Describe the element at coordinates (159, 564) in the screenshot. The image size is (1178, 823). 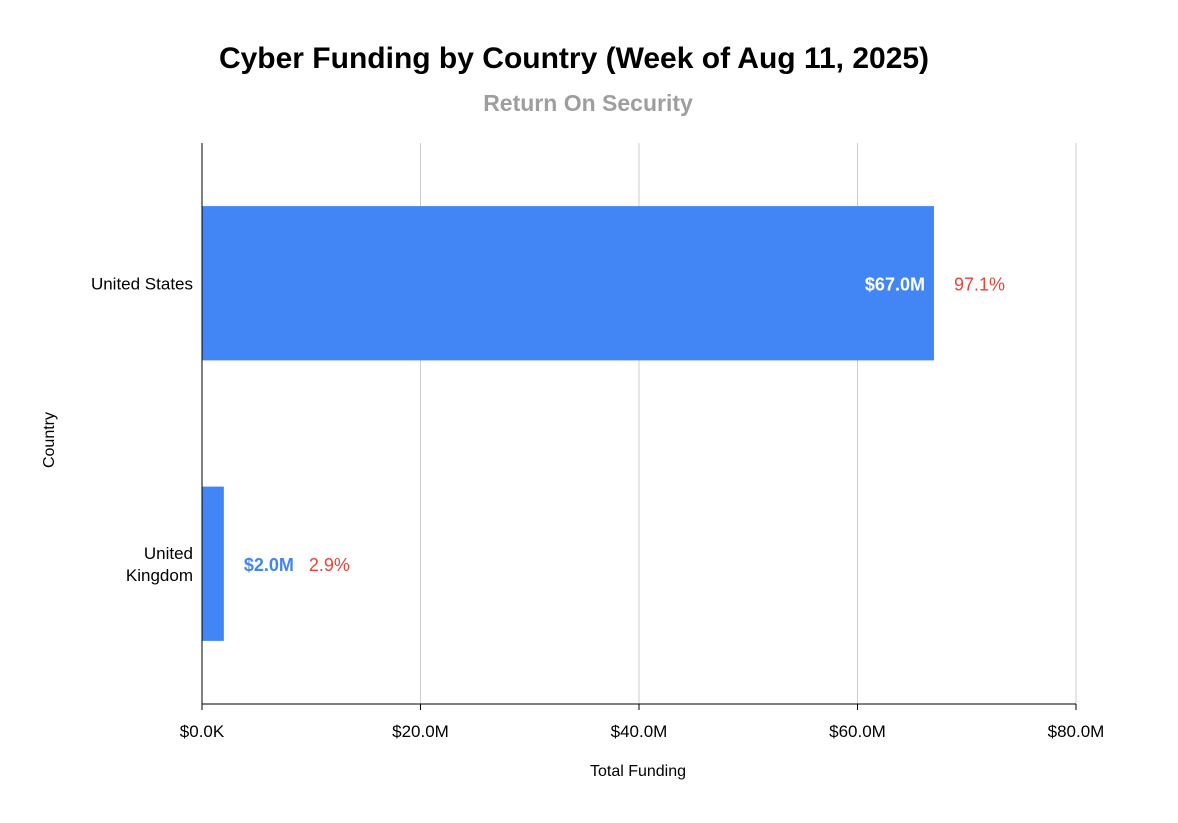
I see `y-tick-label: United Kingdom` at that location.